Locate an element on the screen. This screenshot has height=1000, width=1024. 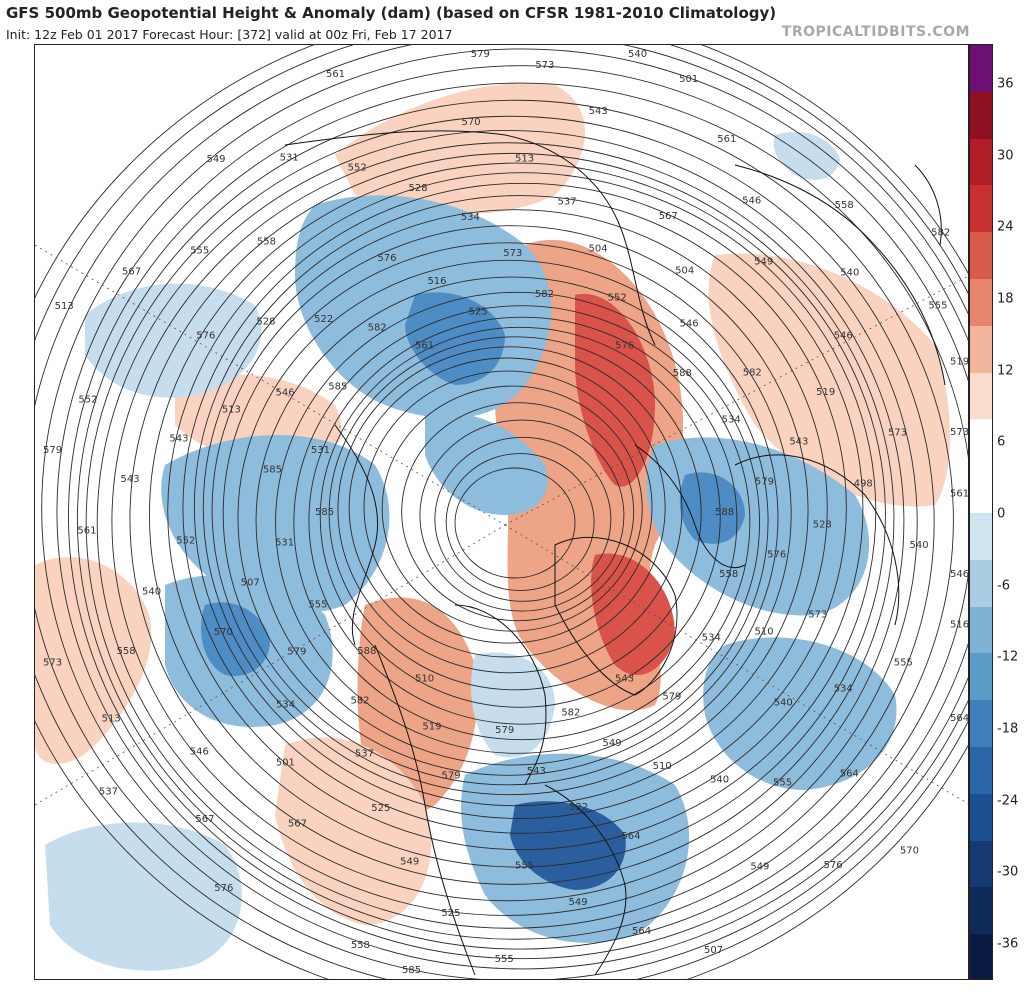
contour-label: 528 is located at coordinates (418, 188).